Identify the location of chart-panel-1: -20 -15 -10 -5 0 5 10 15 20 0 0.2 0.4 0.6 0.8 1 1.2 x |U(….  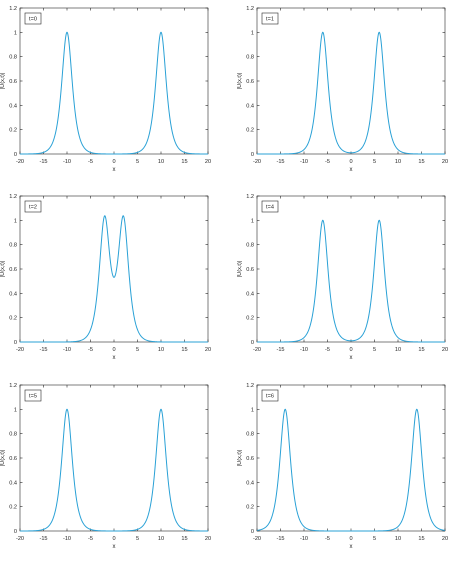
(105, 89).